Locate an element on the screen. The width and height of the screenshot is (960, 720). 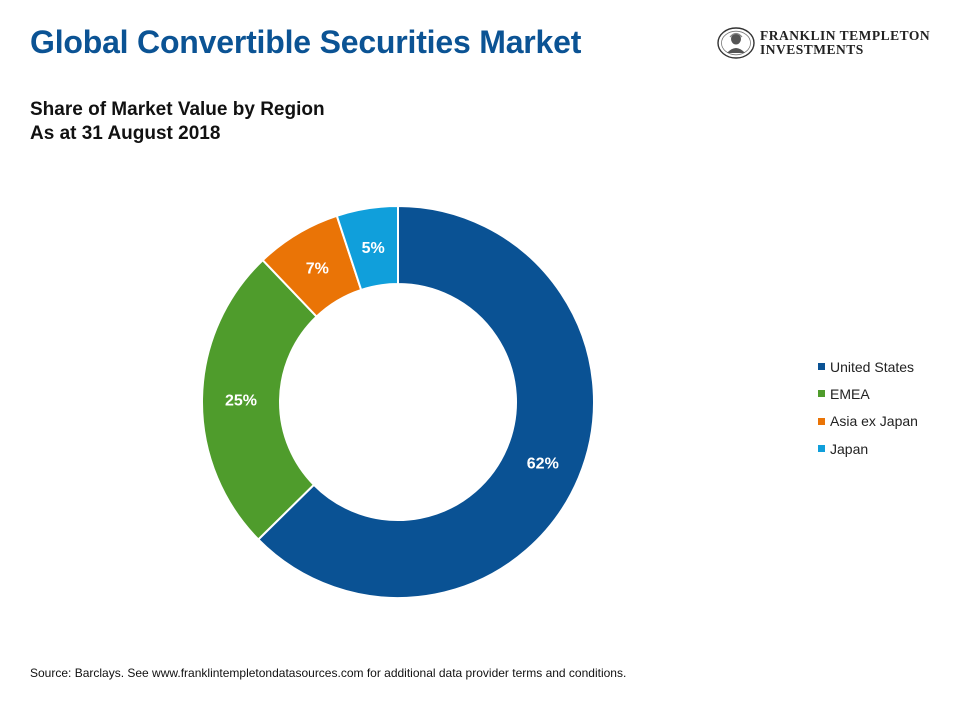
legend-item-emea: EMEA is located at coordinates (868, 393).